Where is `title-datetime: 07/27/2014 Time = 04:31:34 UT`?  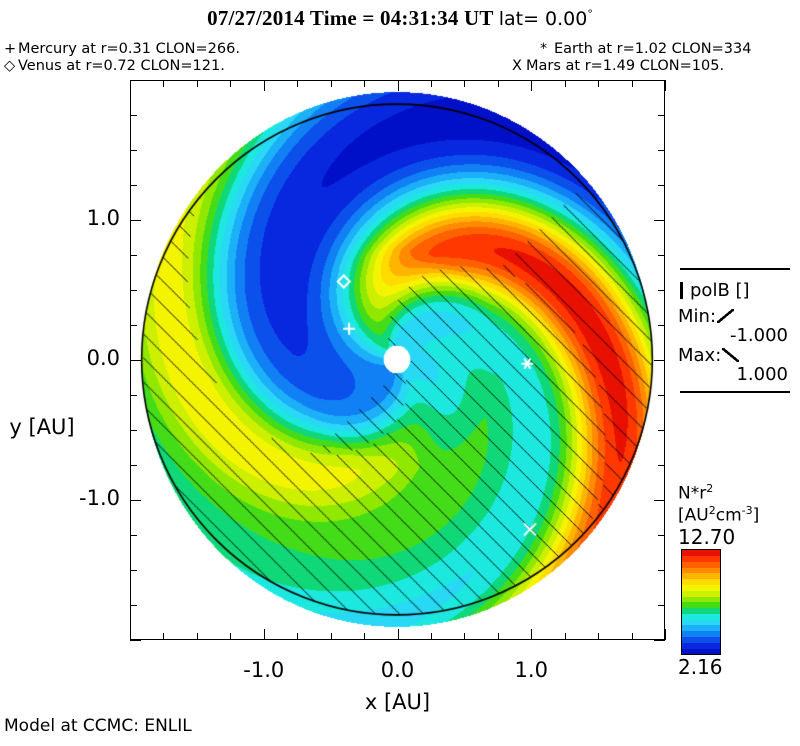
title-datetime: 07/27/2014 Time = 04:31:34 UT is located at coordinates (350, 18).